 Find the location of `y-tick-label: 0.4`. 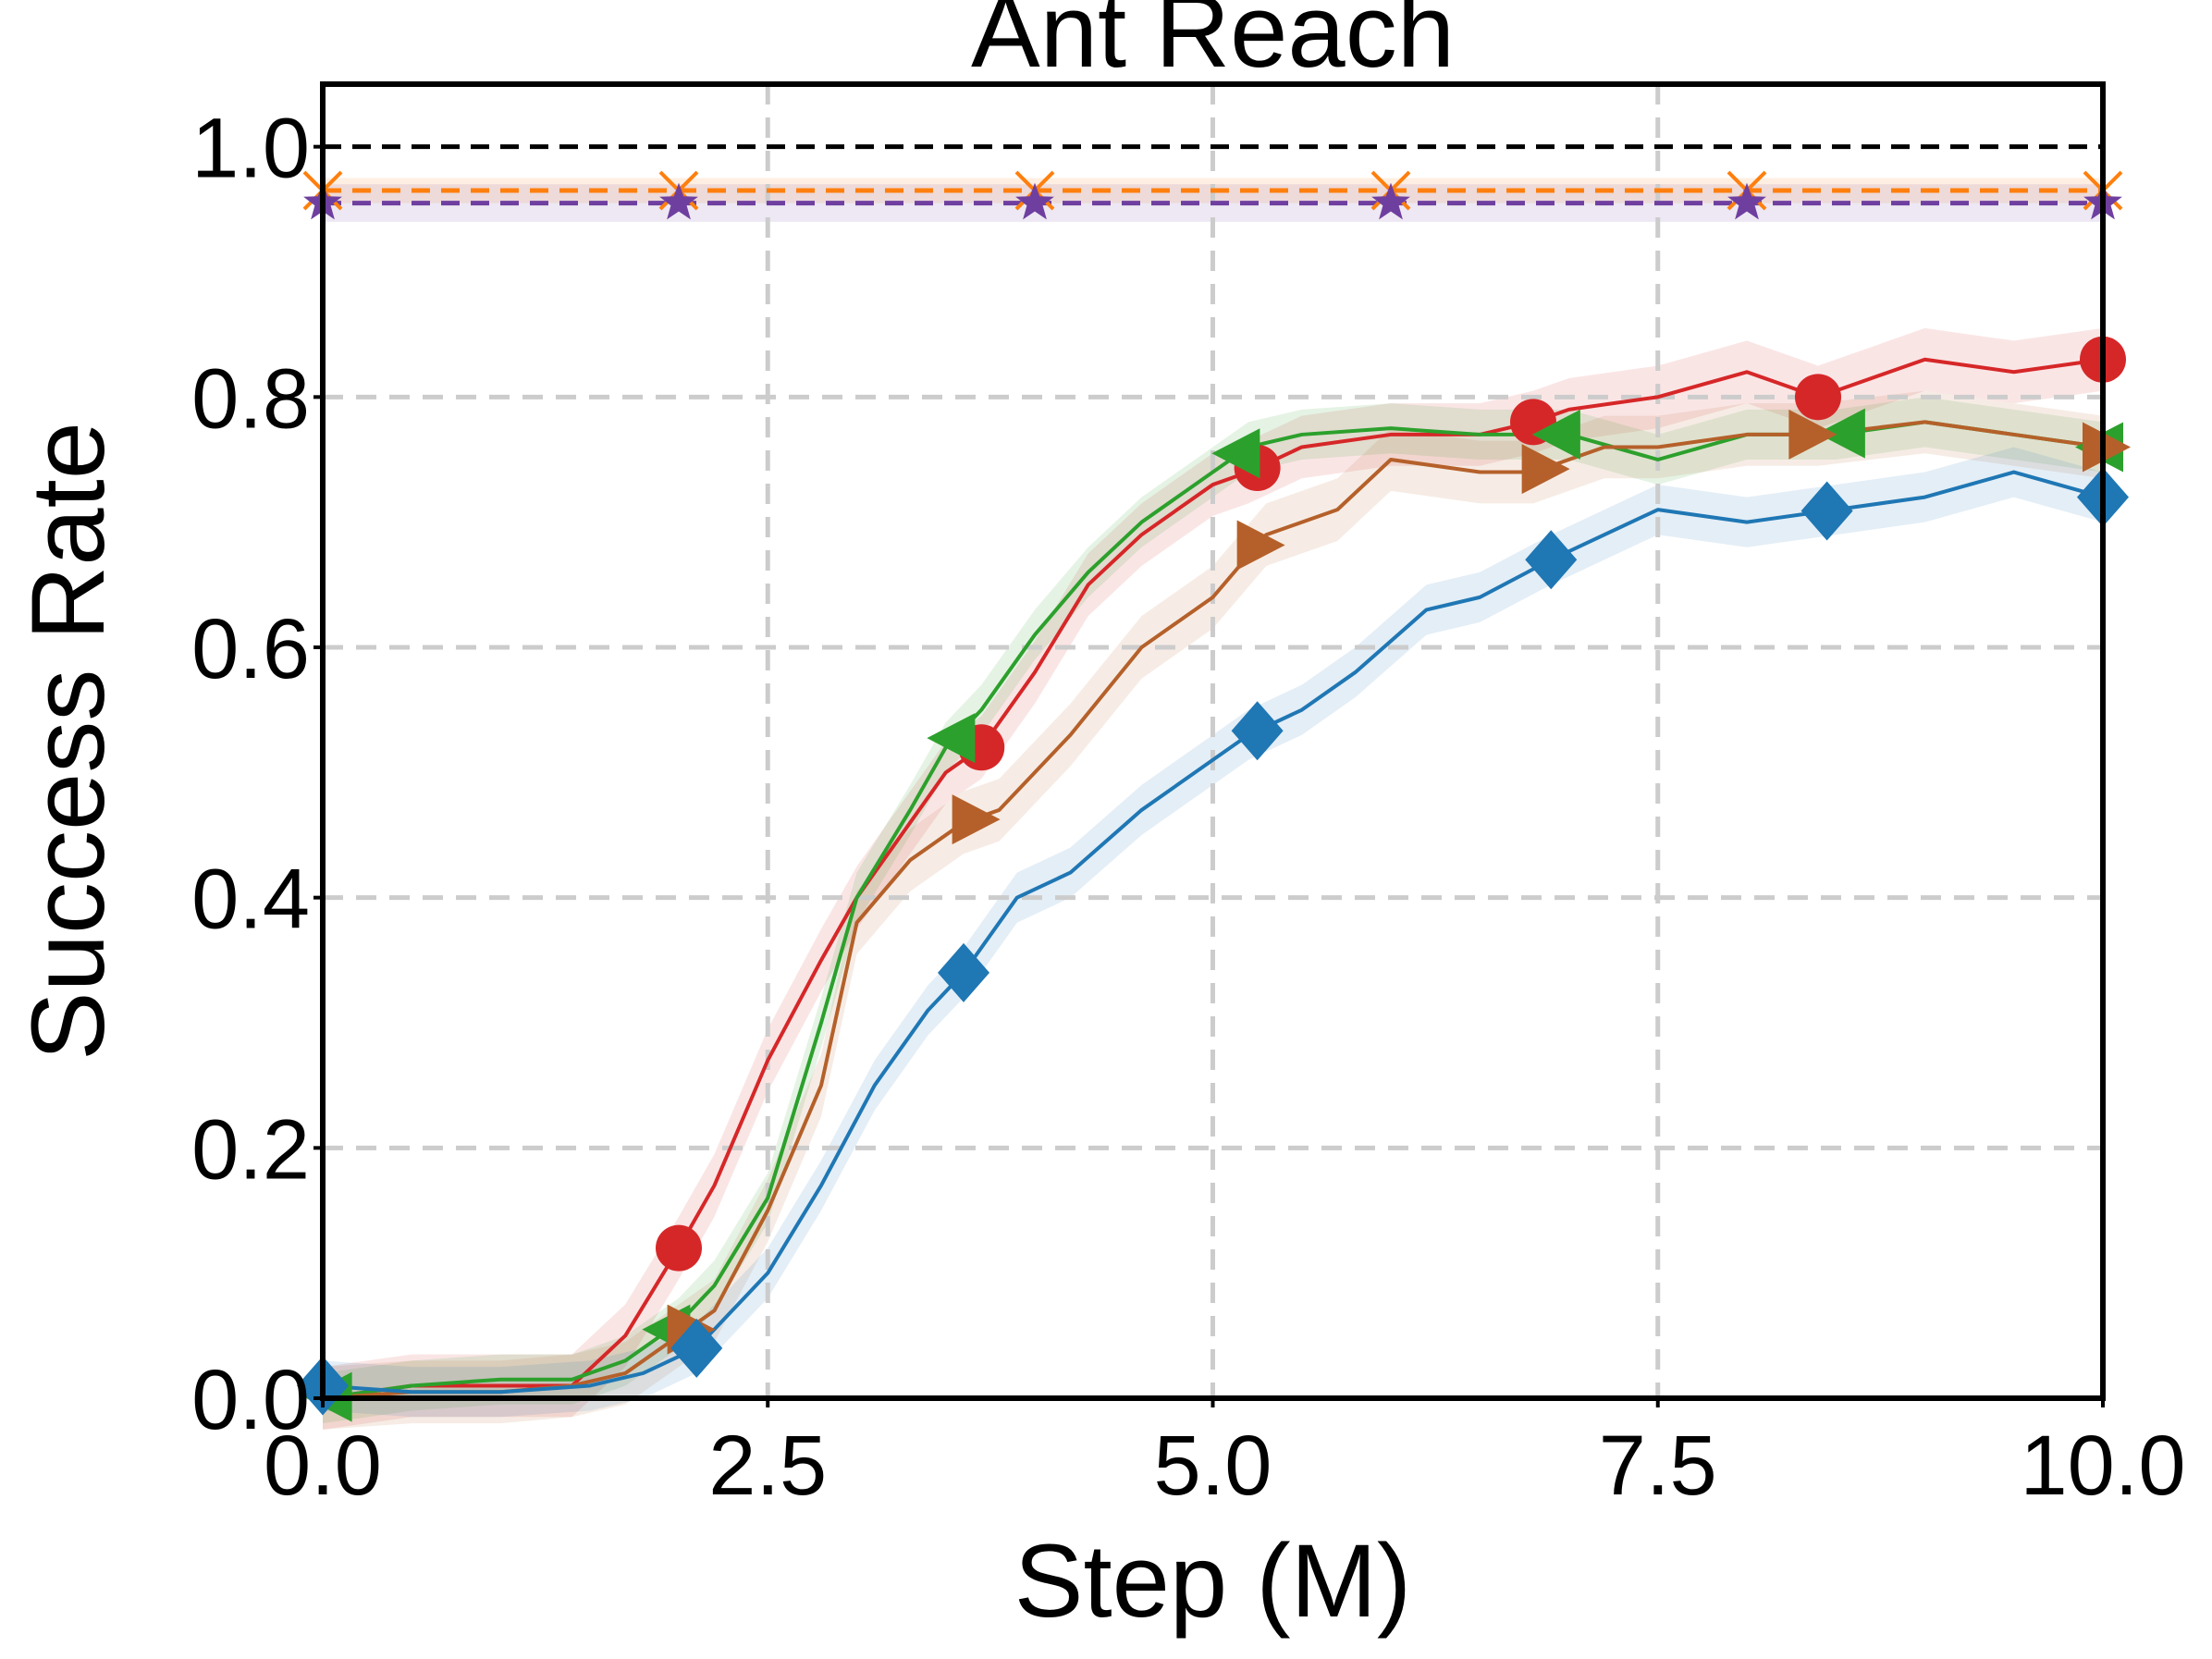

y-tick-label: 0.4 is located at coordinates (251, 900).